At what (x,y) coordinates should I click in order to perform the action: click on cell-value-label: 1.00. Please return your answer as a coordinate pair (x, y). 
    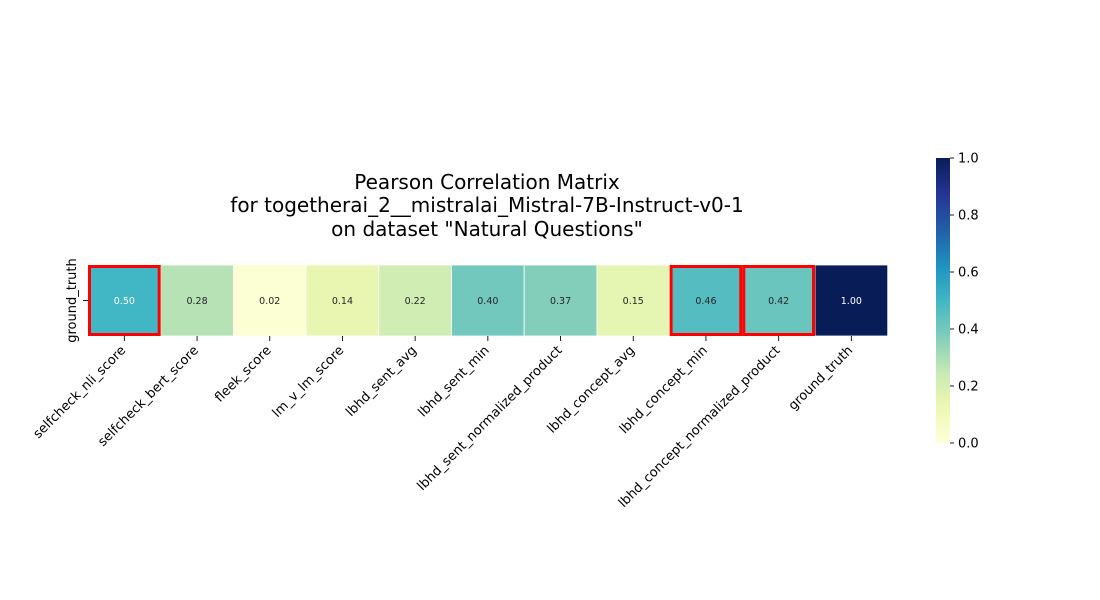
    Looking at the image, I should click on (851, 301).